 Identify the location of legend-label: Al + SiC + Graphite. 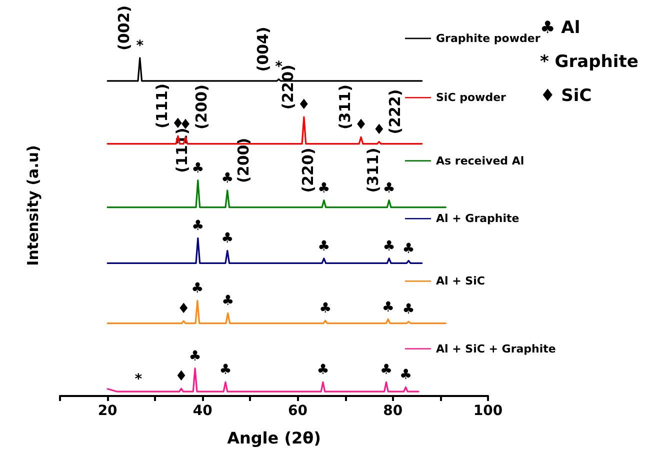
(496, 349).